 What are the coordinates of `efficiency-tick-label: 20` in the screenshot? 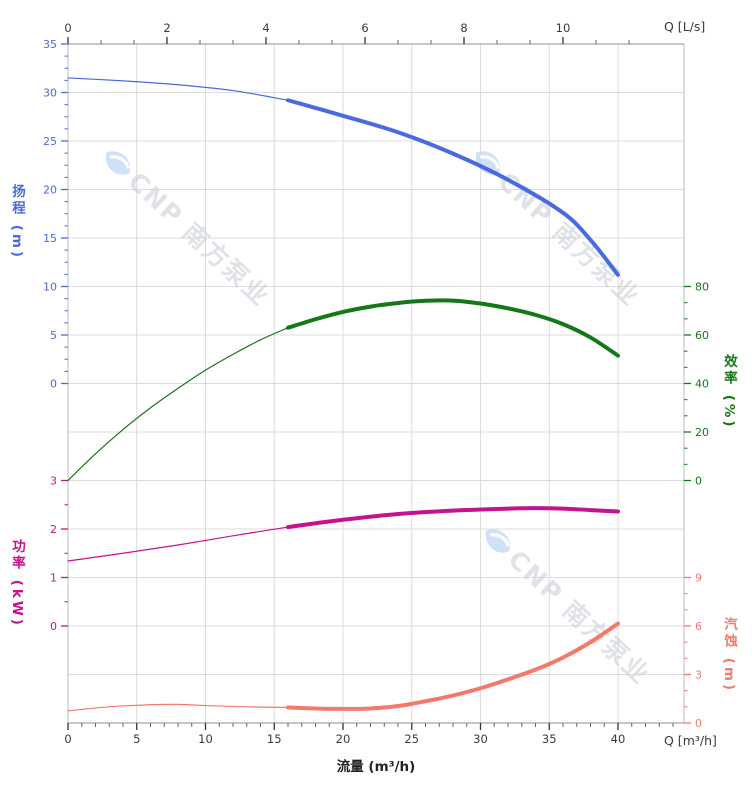 It's located at (702, 432).